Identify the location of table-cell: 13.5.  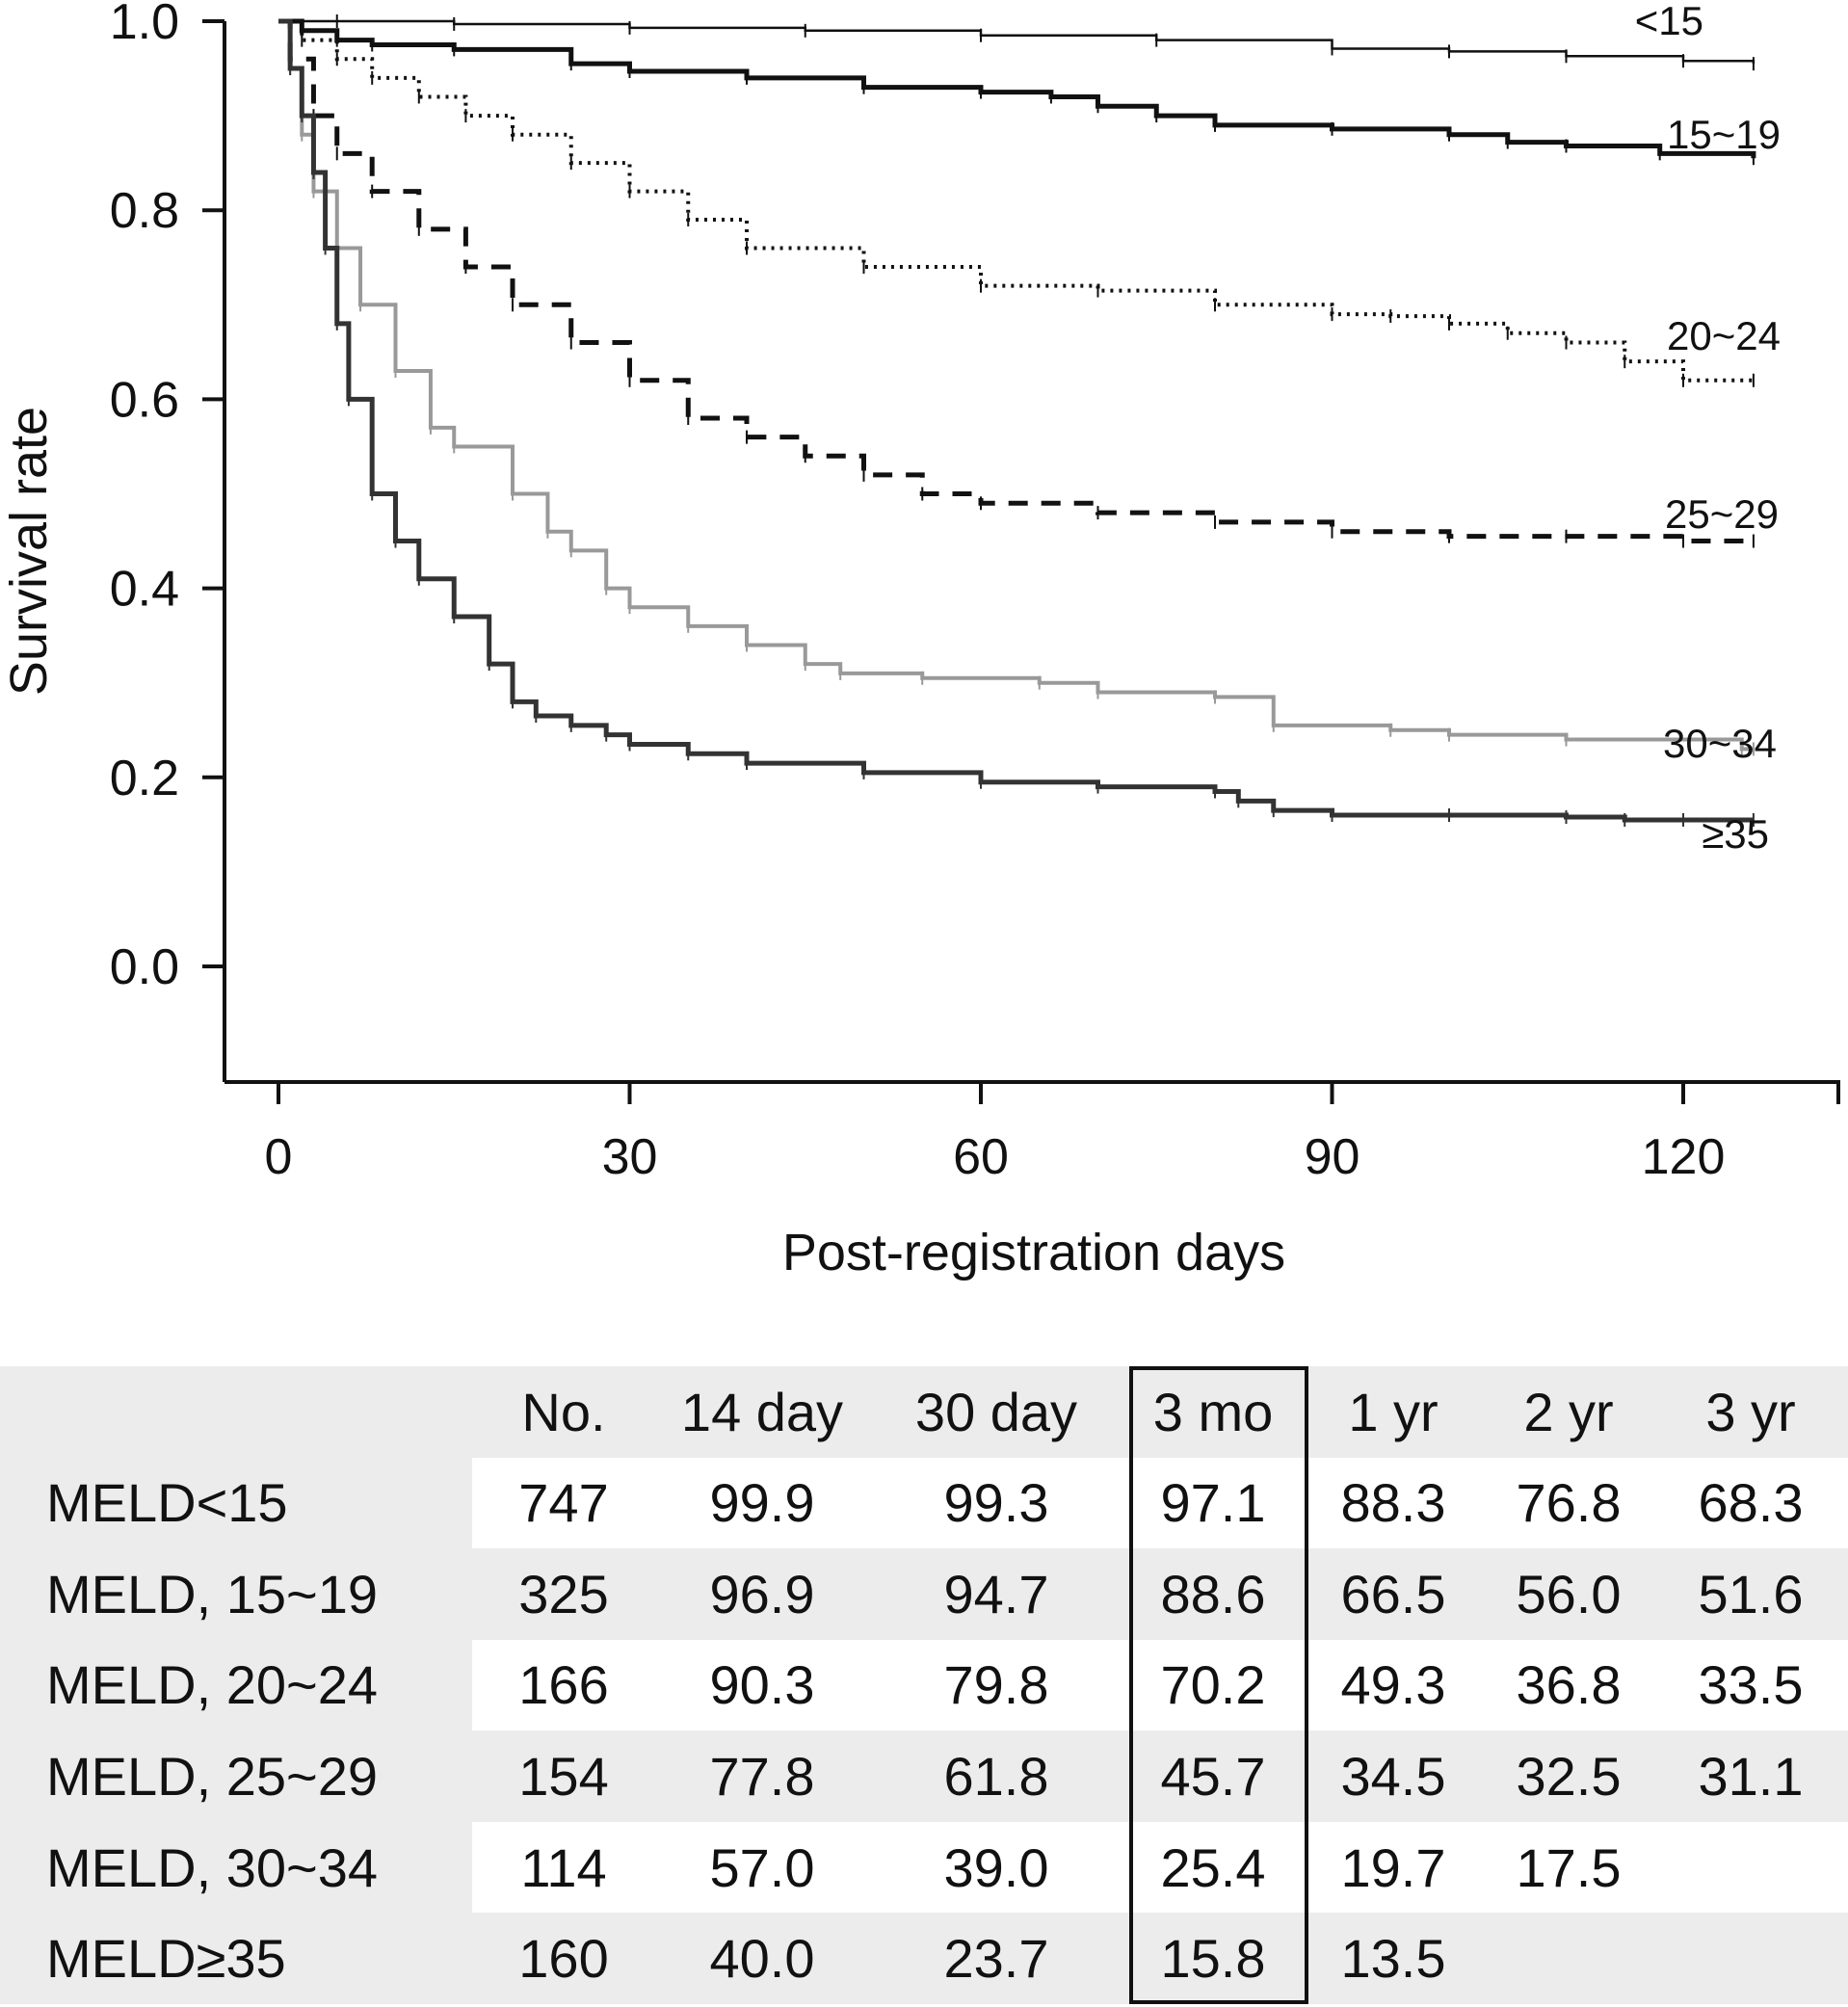
(1393, 1959).